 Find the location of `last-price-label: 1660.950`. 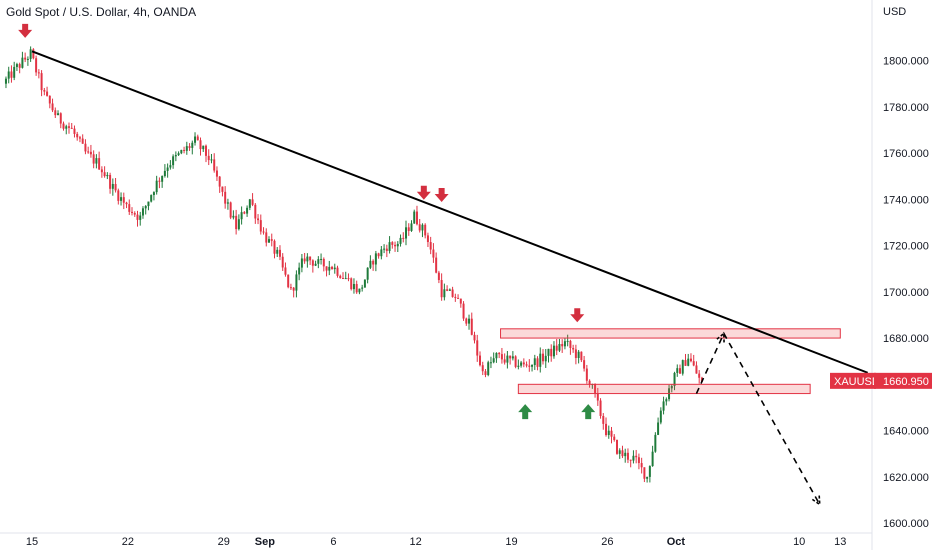

last-price-label: 1660.950 is located at coordinates (906, 382).